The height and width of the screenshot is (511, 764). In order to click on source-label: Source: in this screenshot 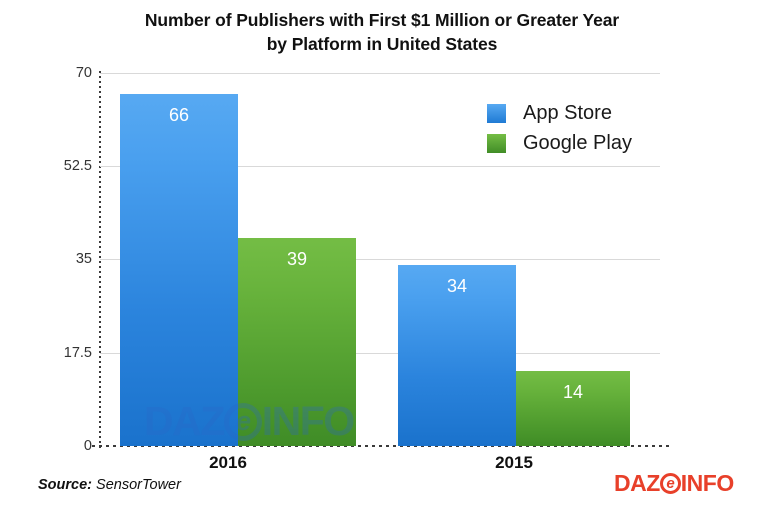, I will do `click(65, 485)`.